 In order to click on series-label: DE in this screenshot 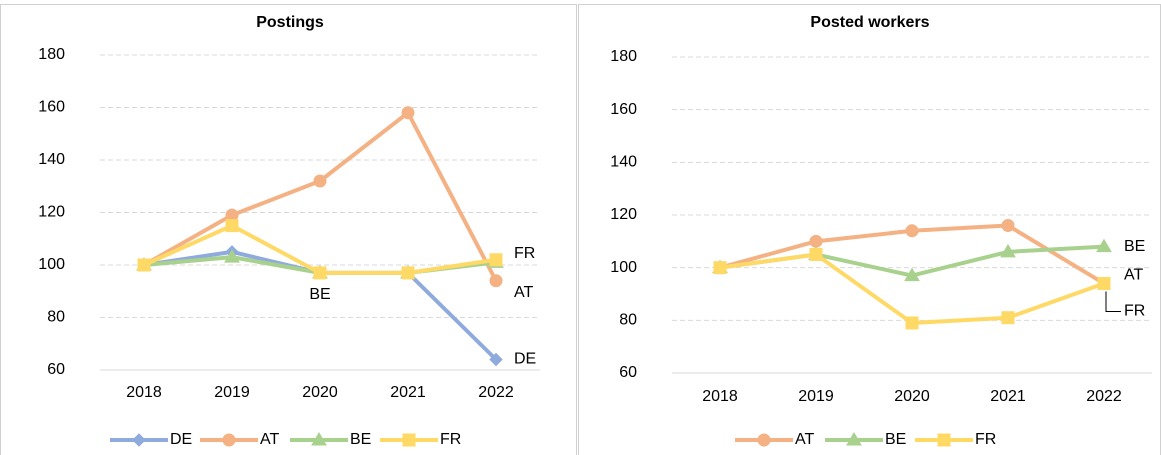, I will do `click(525, 359)`.